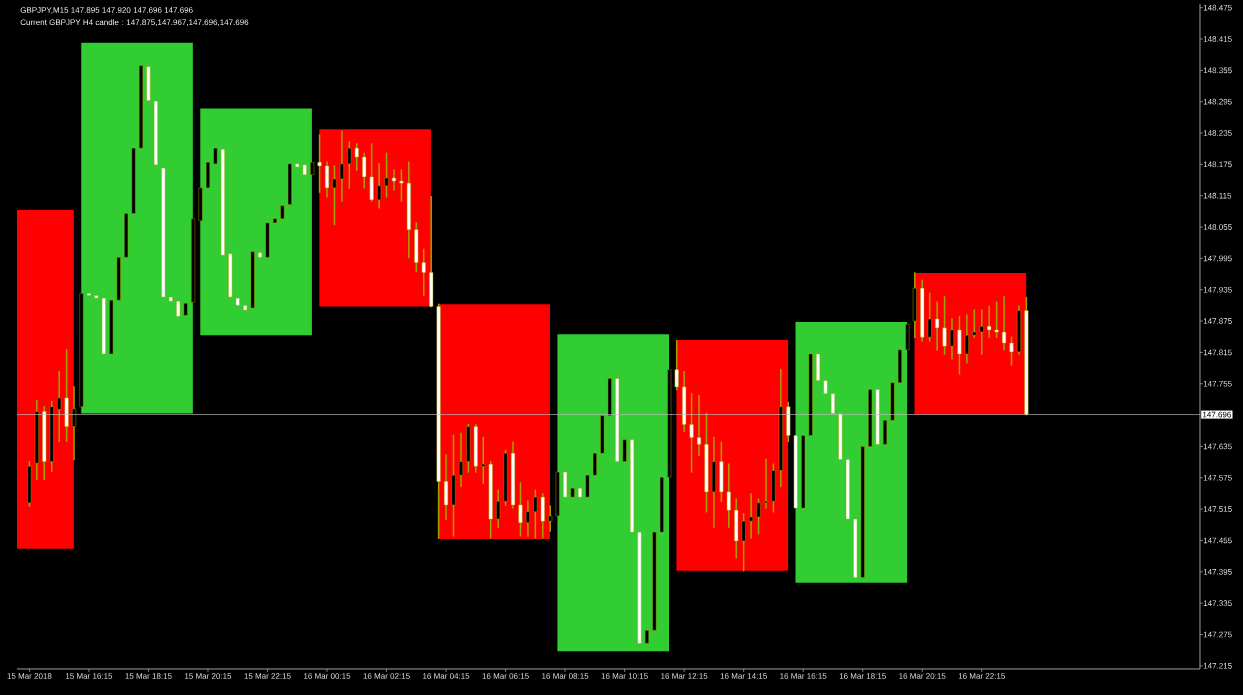  What do you see at coordinates (981, 676) in the screenshot?
I see `x-tick-label: 16 Mar 22:15` at bounding box center [981, 676].